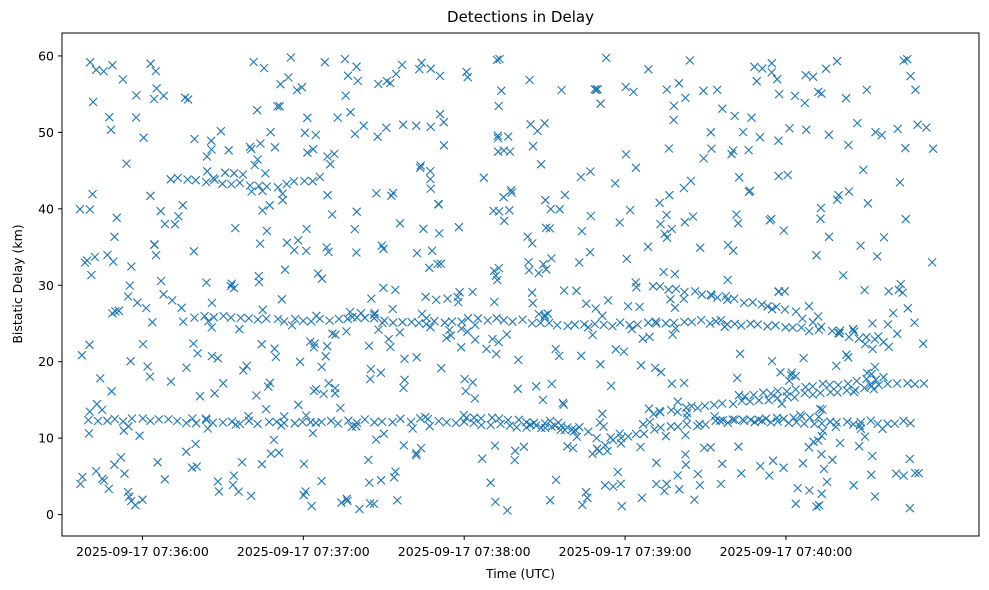  What do you see at coordinates (625, 551) in the screenshot?
I see `x-tick-label: 2025-09-17 07:39:00` at bounding box center [625, 551].